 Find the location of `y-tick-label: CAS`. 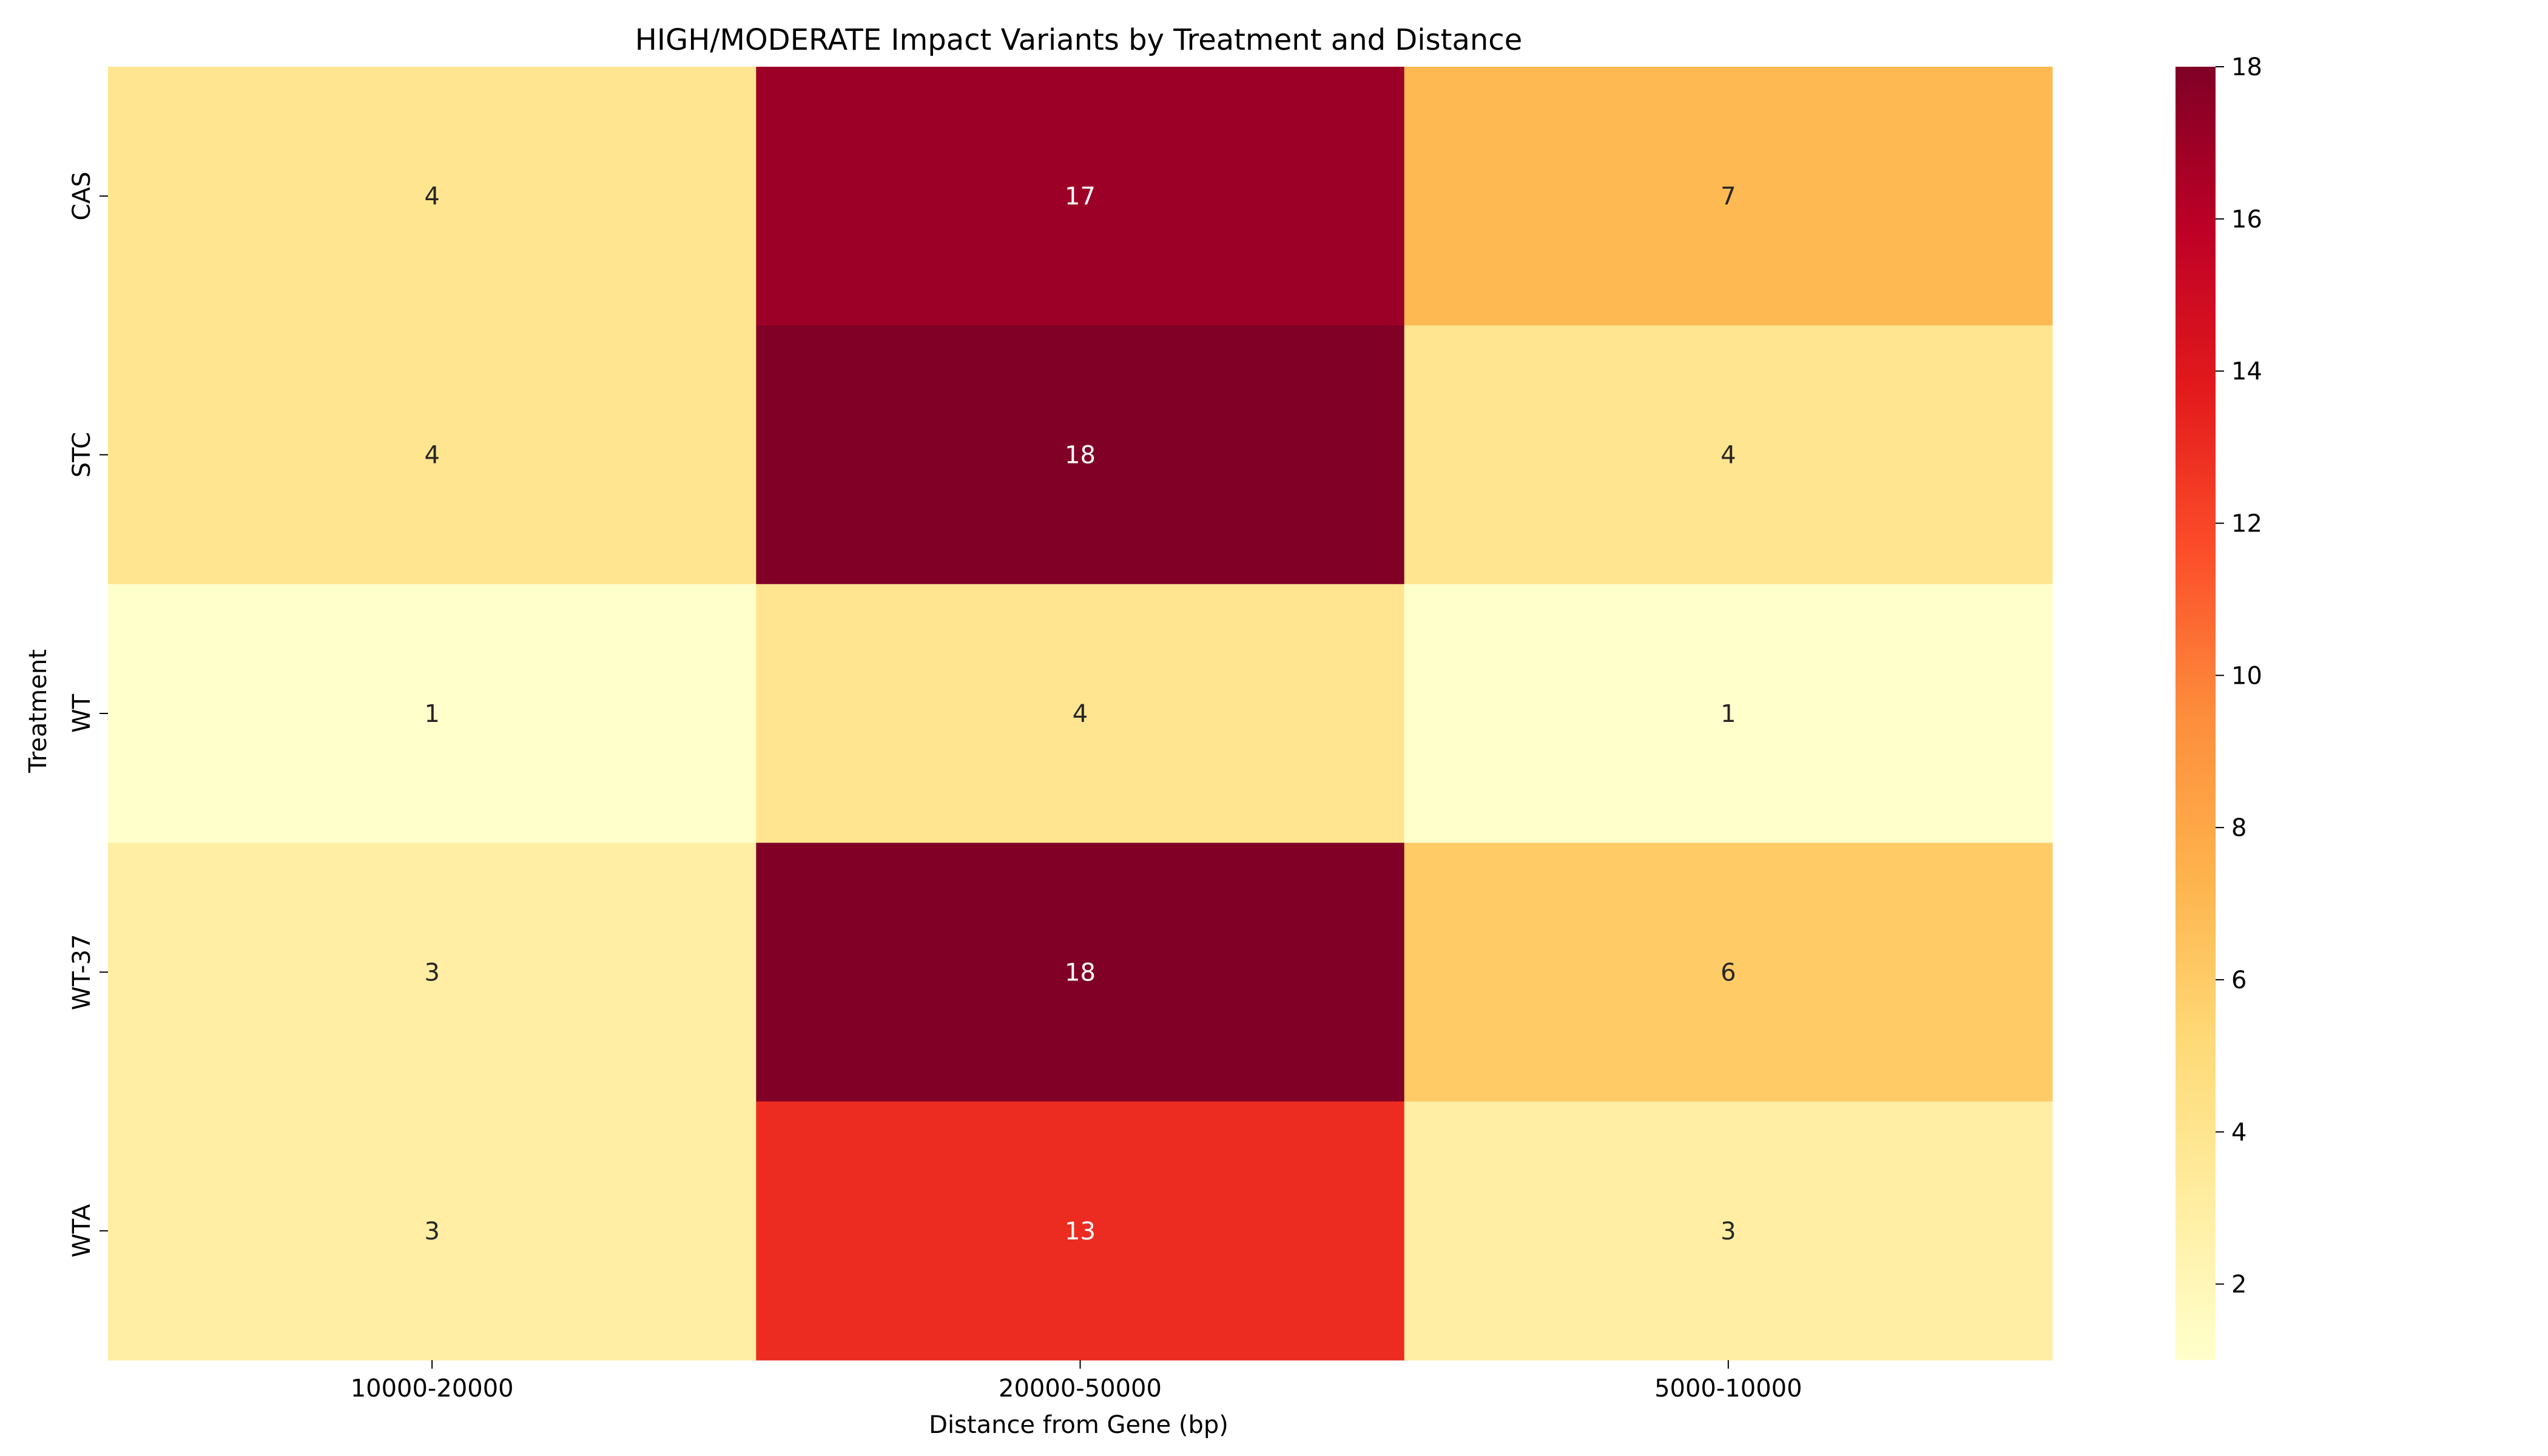

y-tick-label: CAS is located at coordinates (82, 196).